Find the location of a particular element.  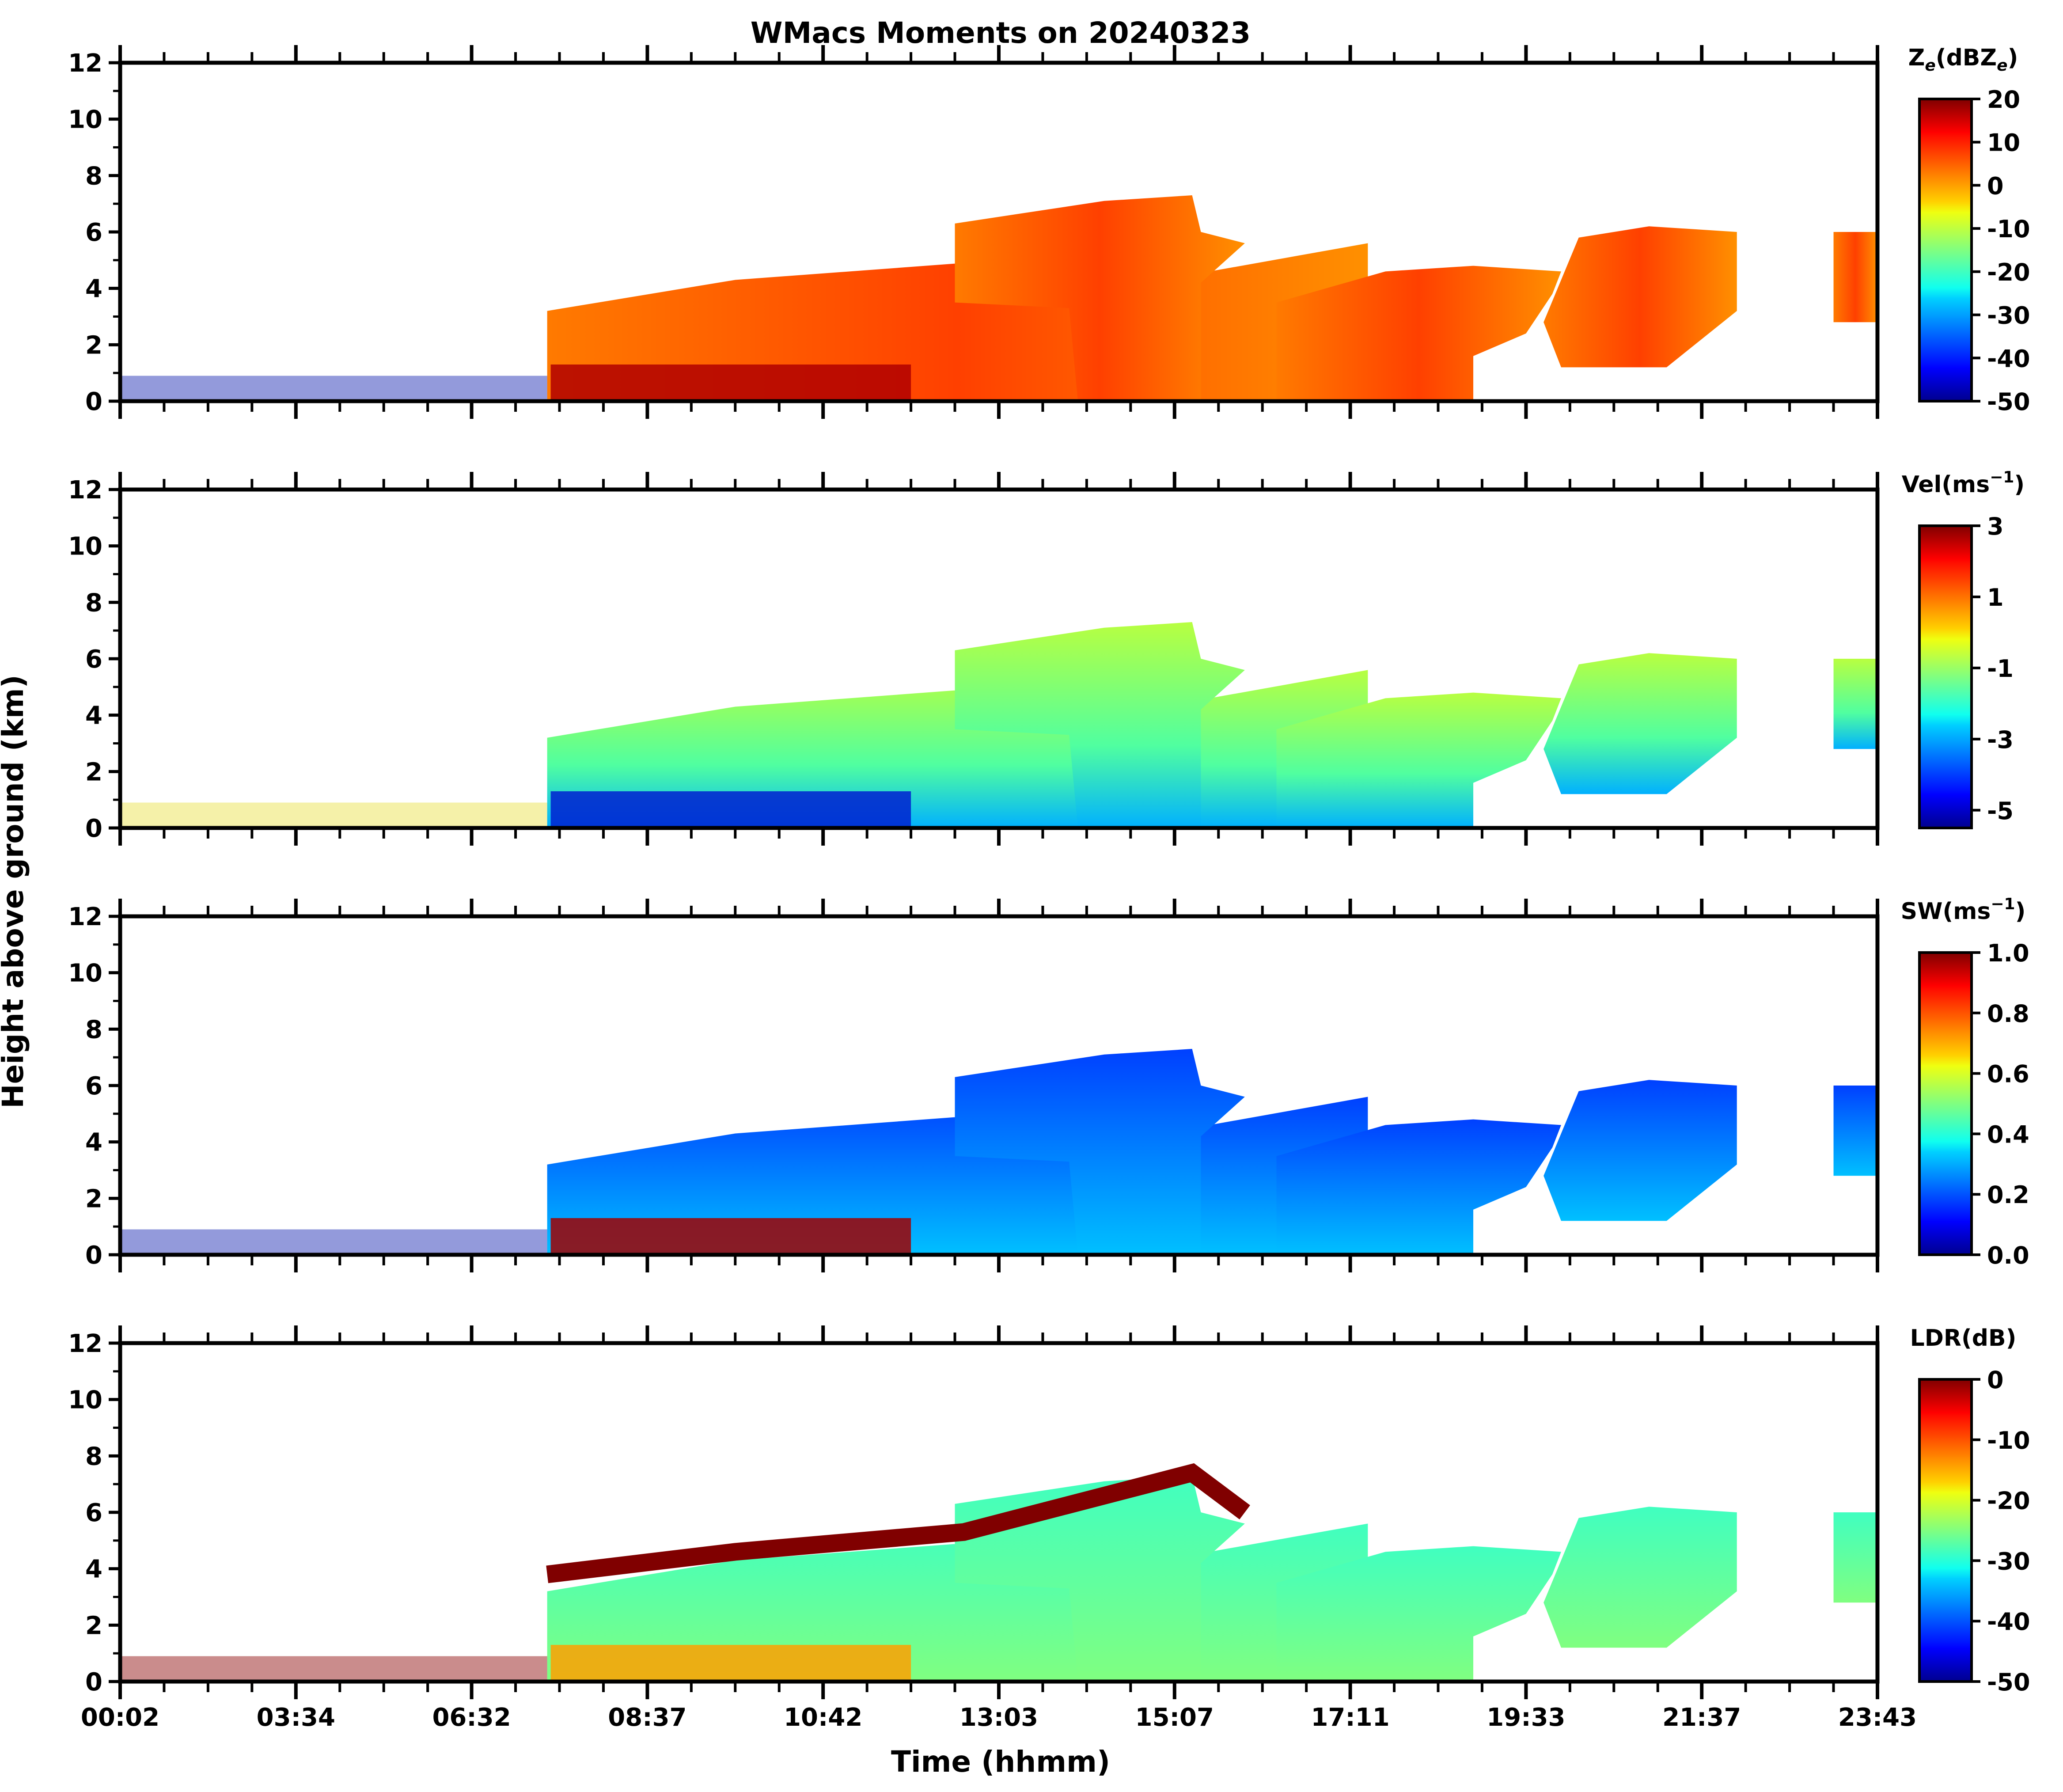

ldr-top-edge is located at coordinates (898, 1523).